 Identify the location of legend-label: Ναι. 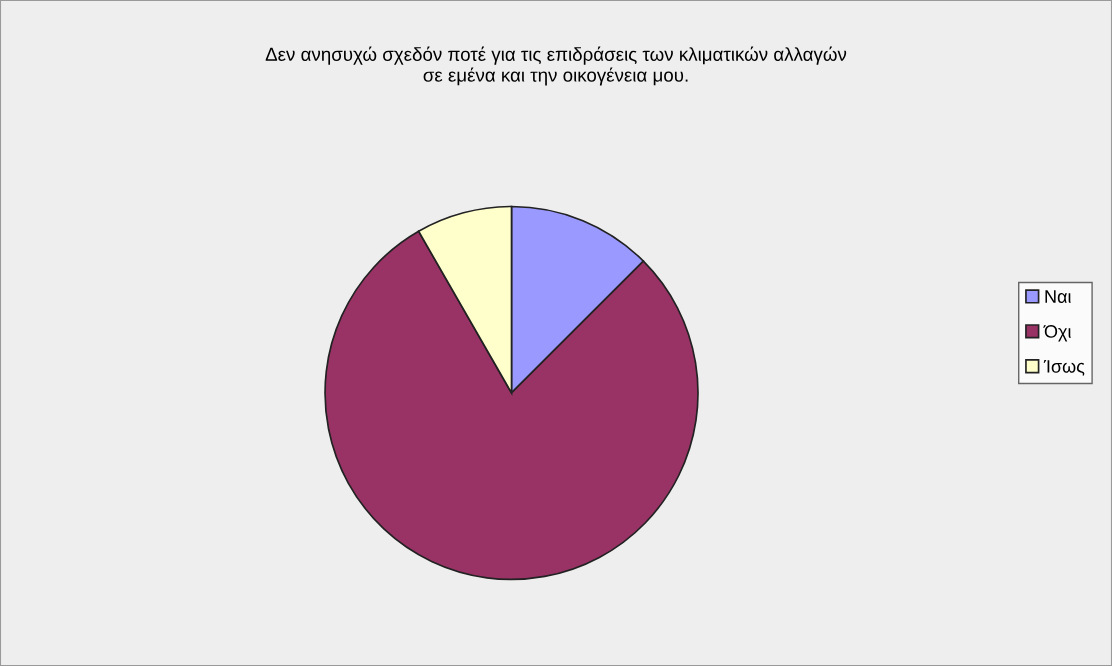
(1058, 296).